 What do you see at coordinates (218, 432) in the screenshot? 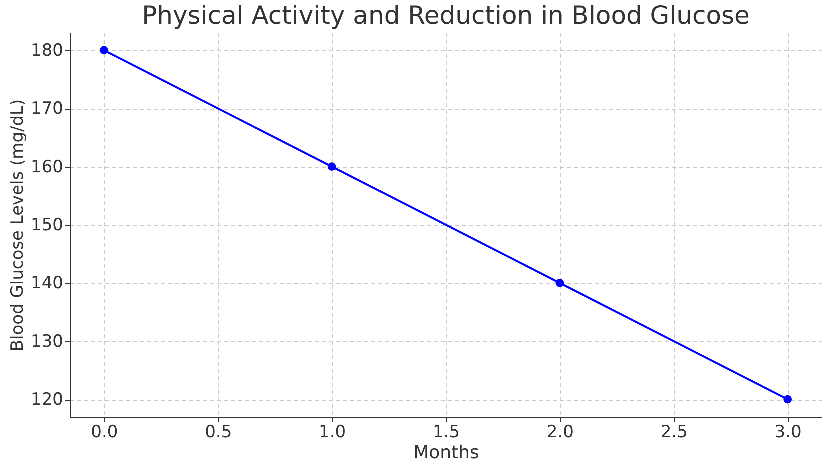
I see `x-tick-label: 0.5` at bounding box center [218, 432].